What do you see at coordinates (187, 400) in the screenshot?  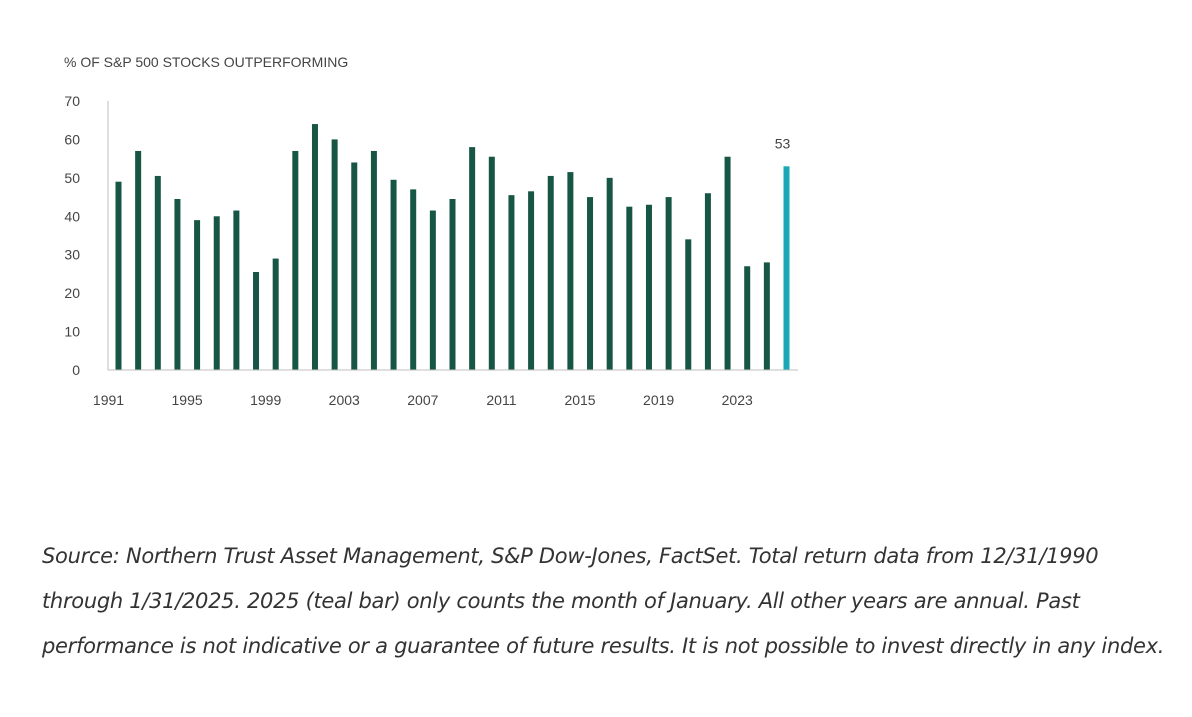 I see `x-tick-label: 1995` at bounding box center [187, 400].